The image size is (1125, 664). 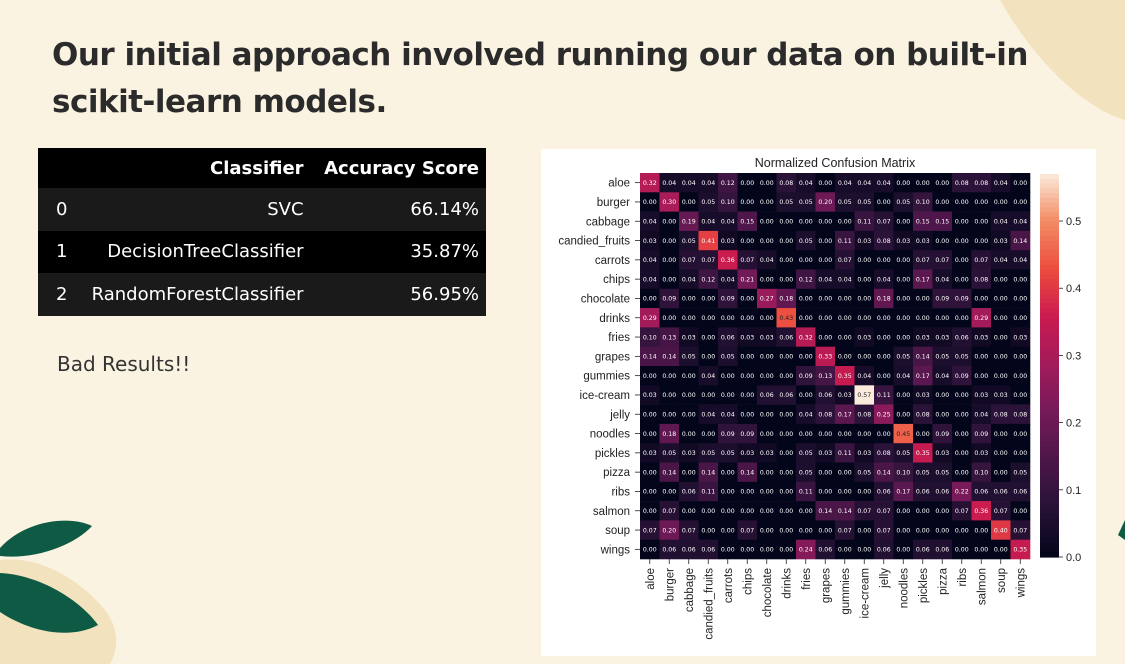 What do you see at coordinates (728, 260) in the screenshot?
I see `cell-value-label: 0.36` at bounding box center [728, 260].